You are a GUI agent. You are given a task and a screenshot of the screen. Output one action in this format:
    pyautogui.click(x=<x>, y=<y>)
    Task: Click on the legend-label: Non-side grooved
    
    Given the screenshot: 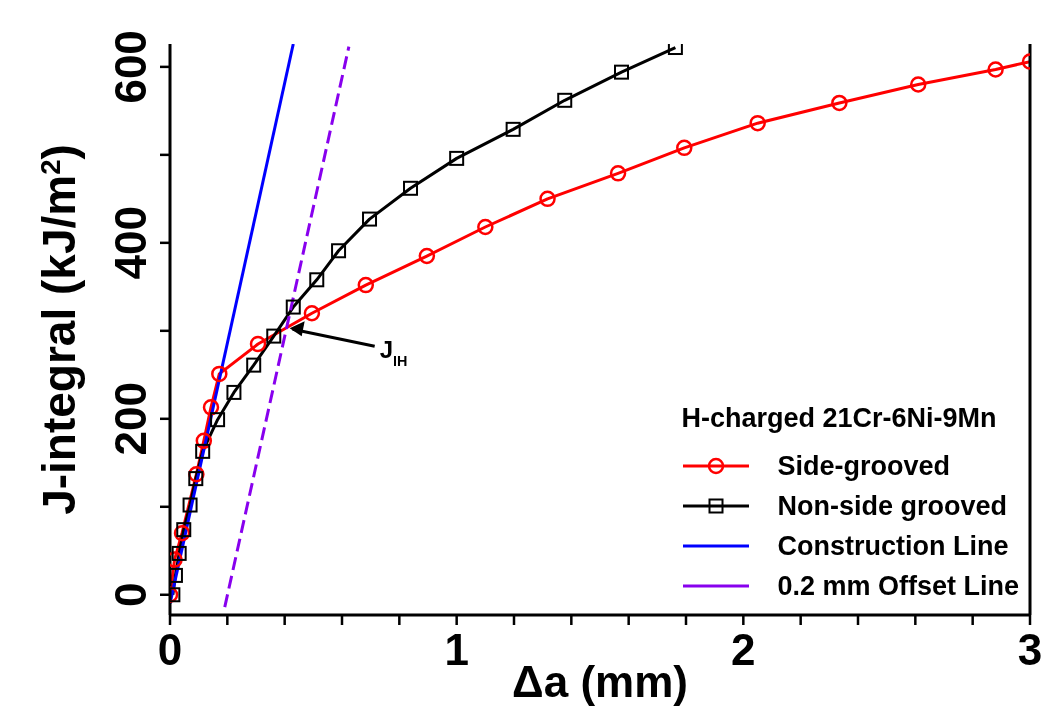 What is the action you would take?
    pyautogui.click(x=892, y=506)
    